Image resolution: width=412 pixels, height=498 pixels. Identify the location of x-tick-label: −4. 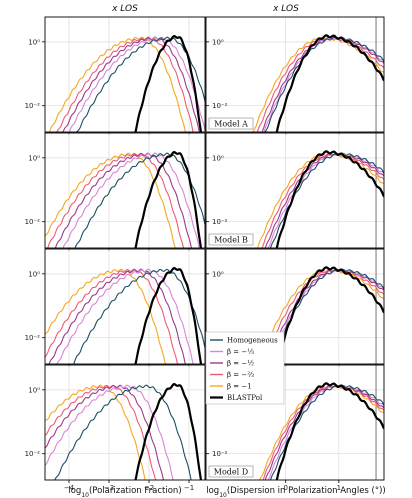
(69, 488).